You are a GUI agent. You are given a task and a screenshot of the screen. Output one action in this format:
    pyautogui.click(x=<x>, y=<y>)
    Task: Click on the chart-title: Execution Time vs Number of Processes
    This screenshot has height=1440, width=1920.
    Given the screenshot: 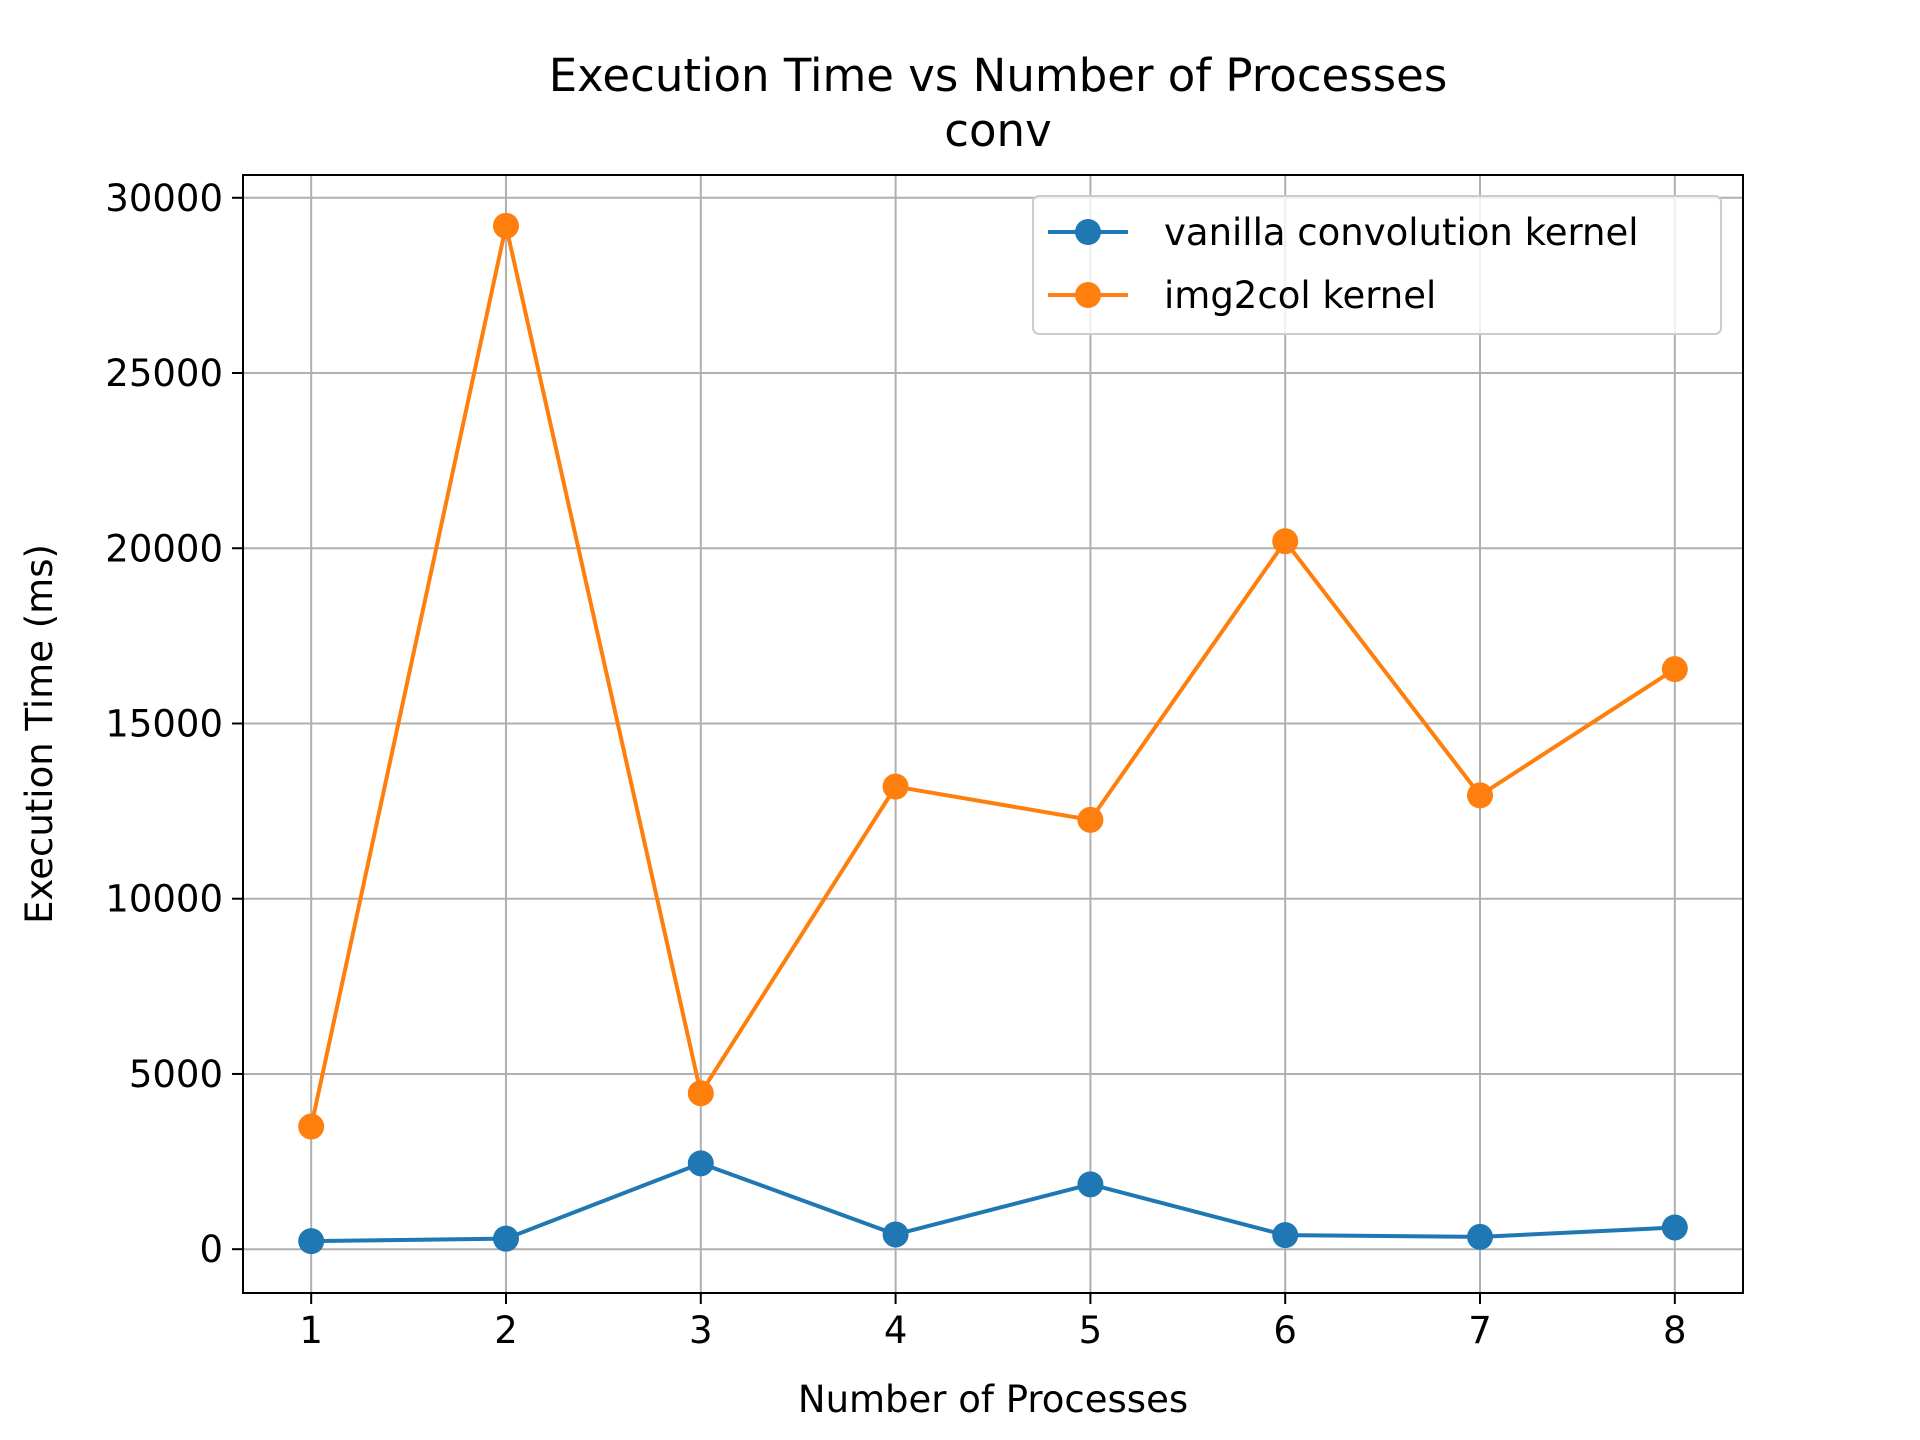 What is the action you would take?
    pyautogui.click(x=998, y=75)
    